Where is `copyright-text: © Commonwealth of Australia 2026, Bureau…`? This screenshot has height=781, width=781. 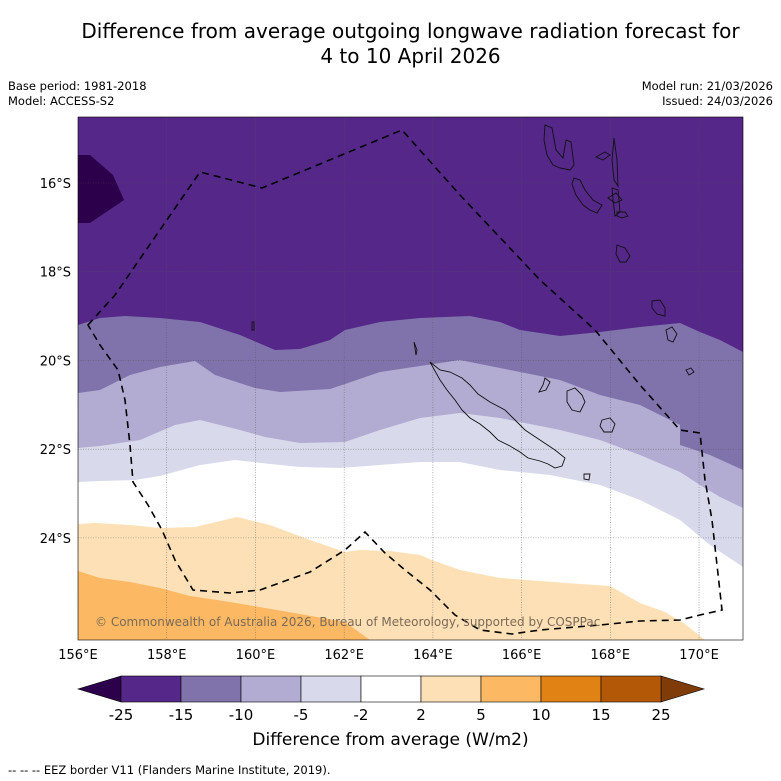 copyright-text: © Commonwealth of Australia 2026, Bureau… is located at coordinates (347, 622).